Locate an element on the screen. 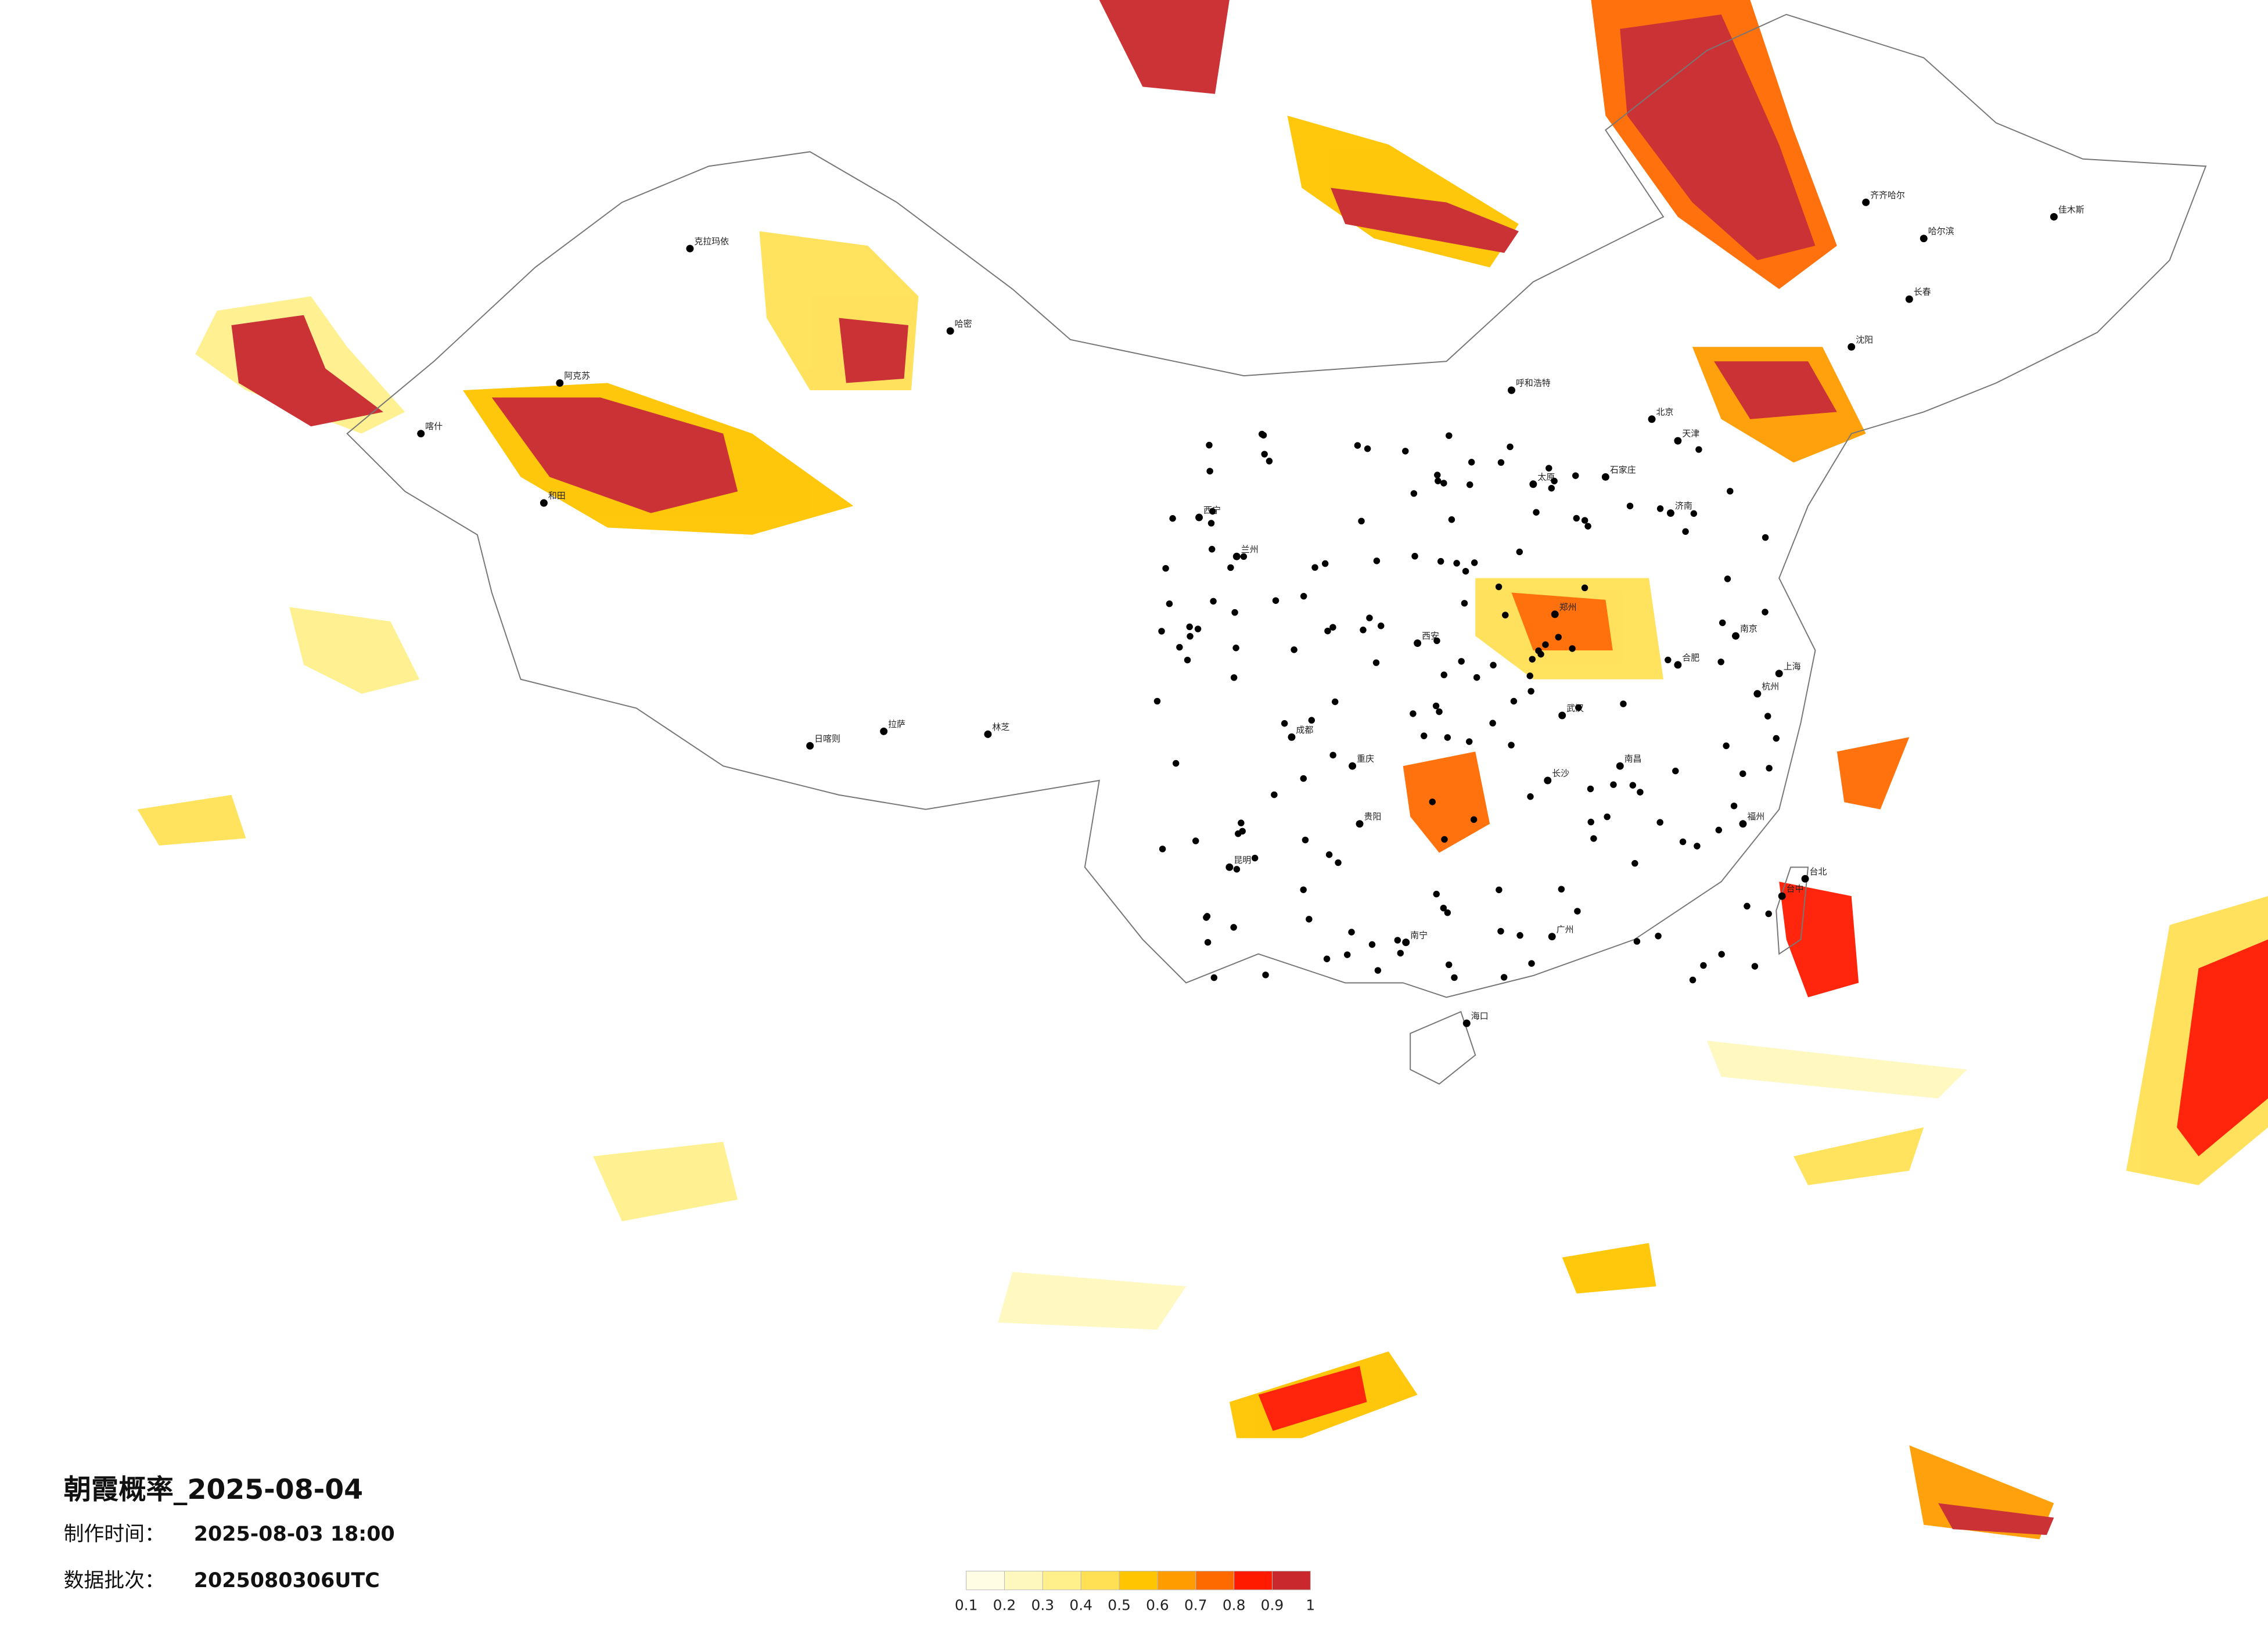 This screenshot has width=2268, height=1626. legend-tick-label: 0.5 is located at coordinates (1119, 1606).